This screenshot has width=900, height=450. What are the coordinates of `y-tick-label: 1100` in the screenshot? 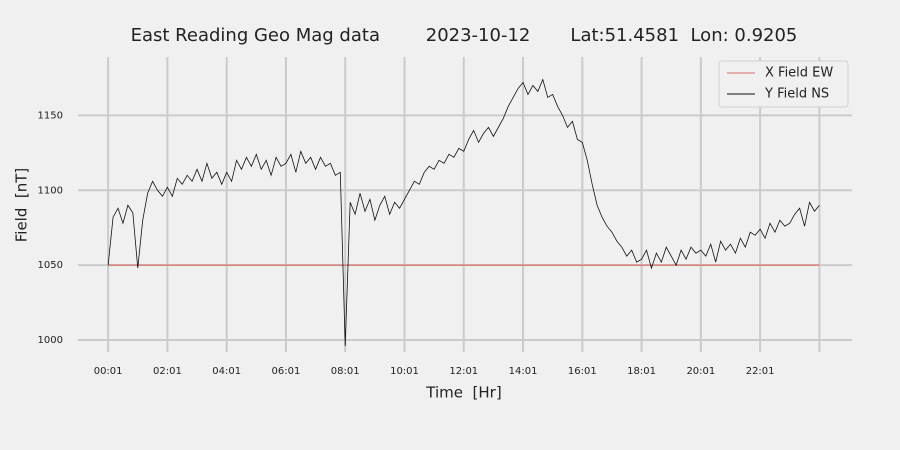 It's located at (50, 190).